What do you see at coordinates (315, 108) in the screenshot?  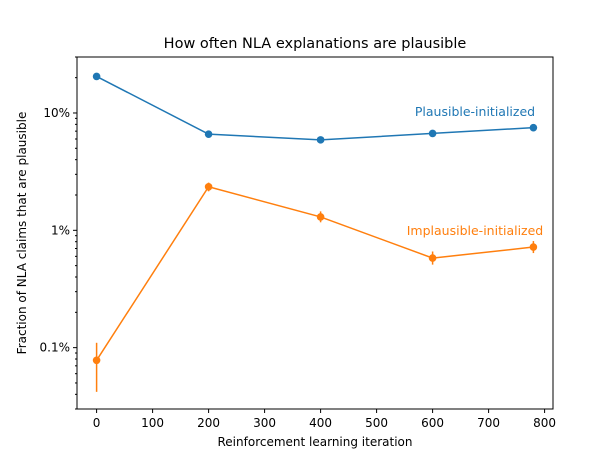 I see `series-plausible-initialized` at bounding box center [315, 108].